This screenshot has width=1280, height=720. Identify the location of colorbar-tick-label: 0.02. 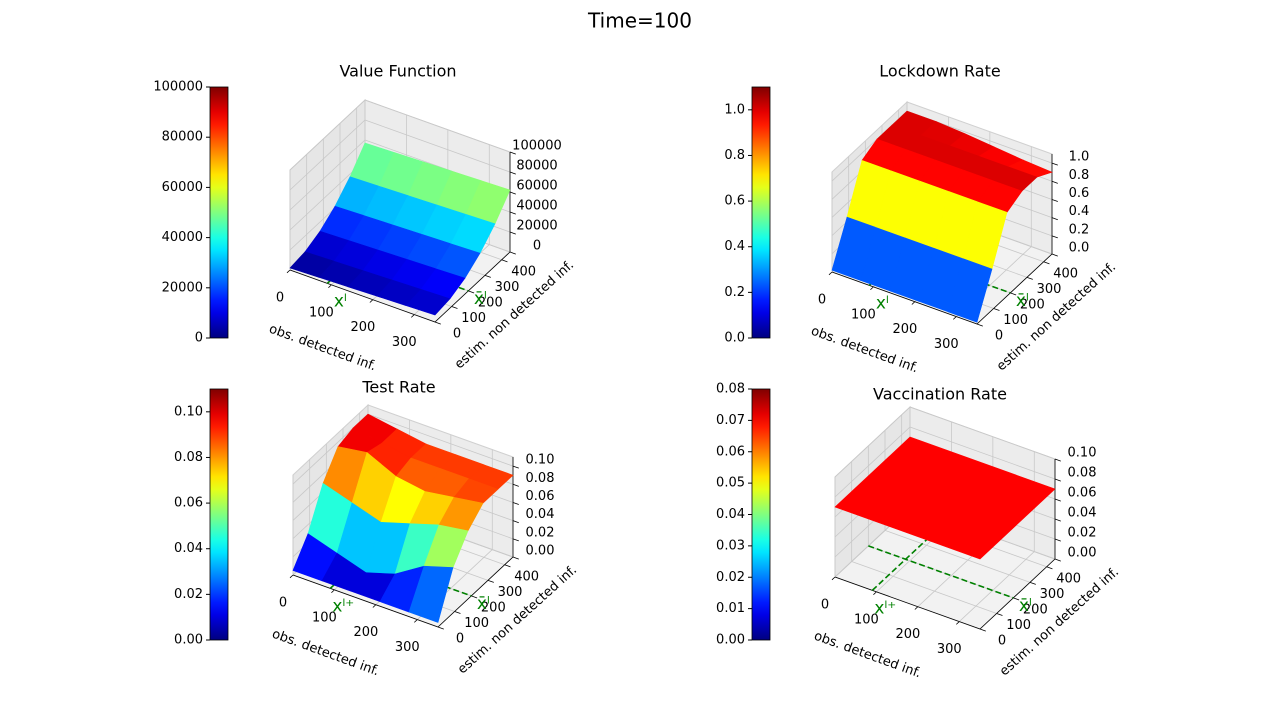
(188, 594).